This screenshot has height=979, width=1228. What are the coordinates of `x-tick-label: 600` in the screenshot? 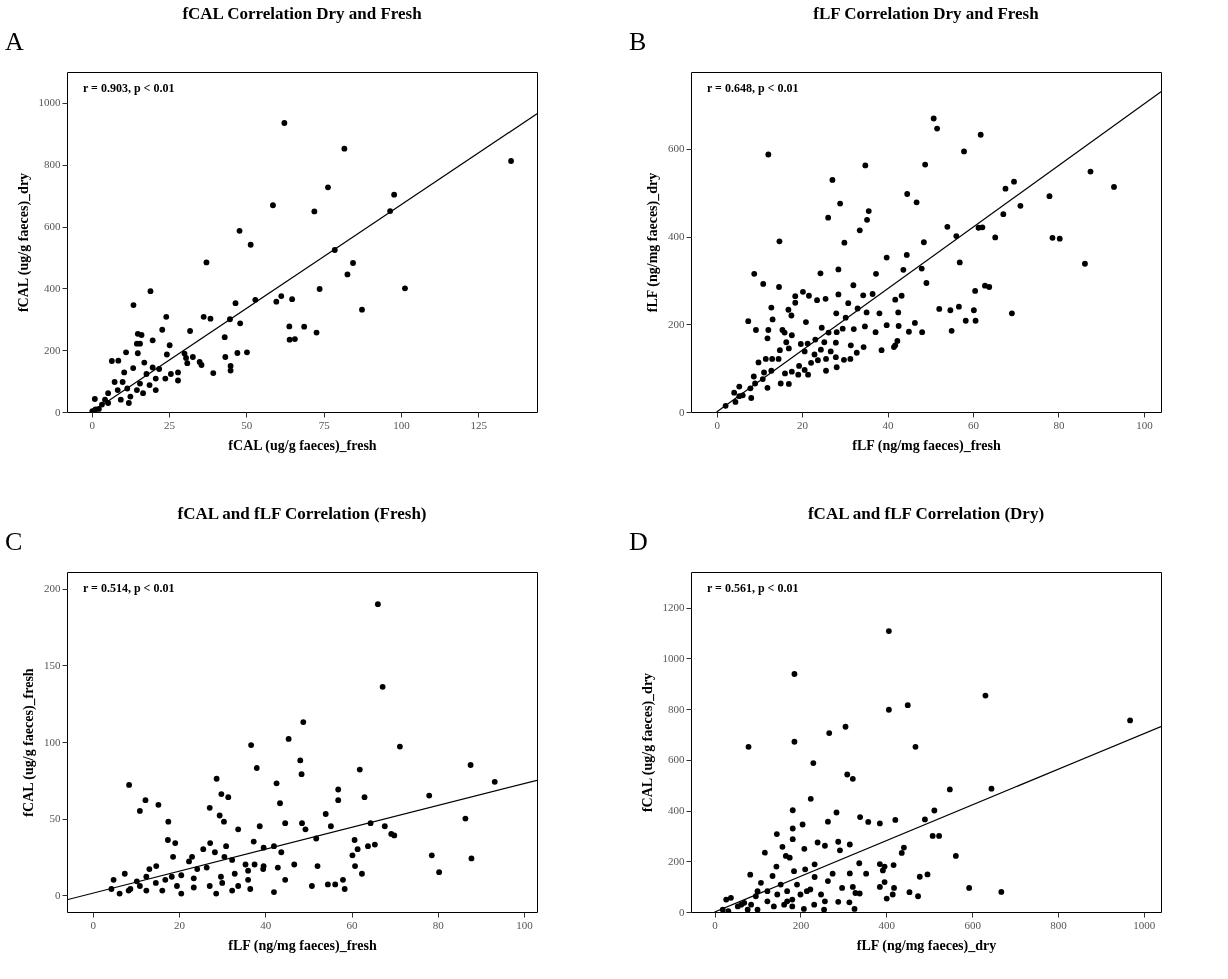 It's located at (973, 924).